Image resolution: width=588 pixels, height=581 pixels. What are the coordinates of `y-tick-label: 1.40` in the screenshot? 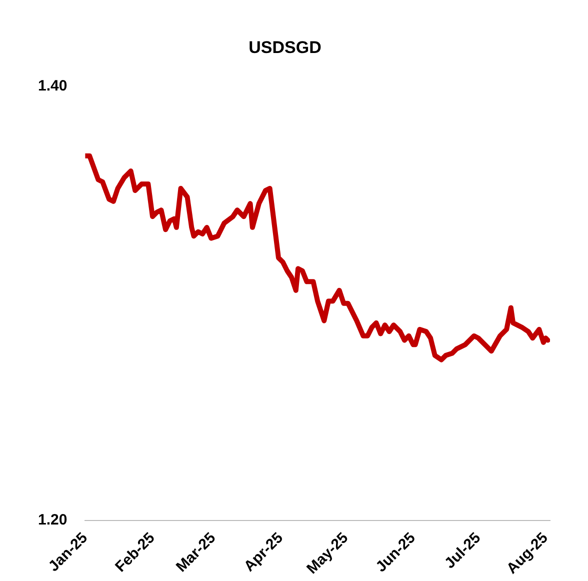 It's located at (53, 86).